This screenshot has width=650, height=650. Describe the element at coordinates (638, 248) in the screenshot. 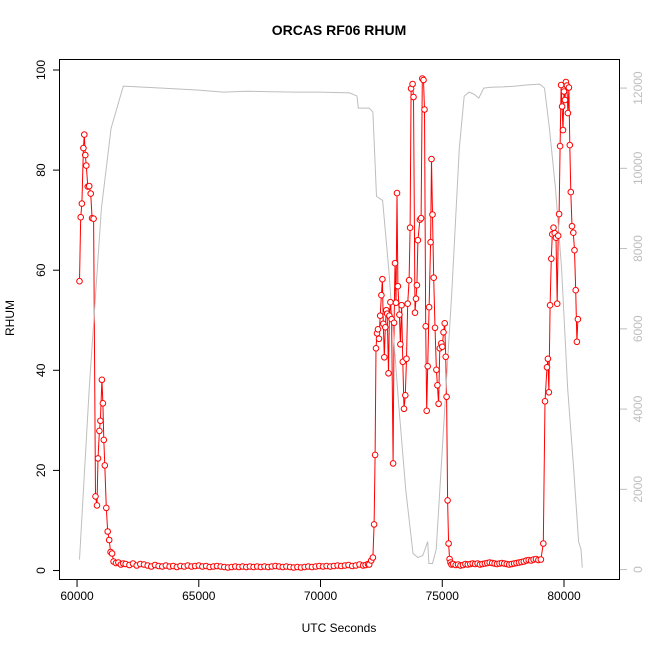

I see `y2-tick-label: 8000` at that location.